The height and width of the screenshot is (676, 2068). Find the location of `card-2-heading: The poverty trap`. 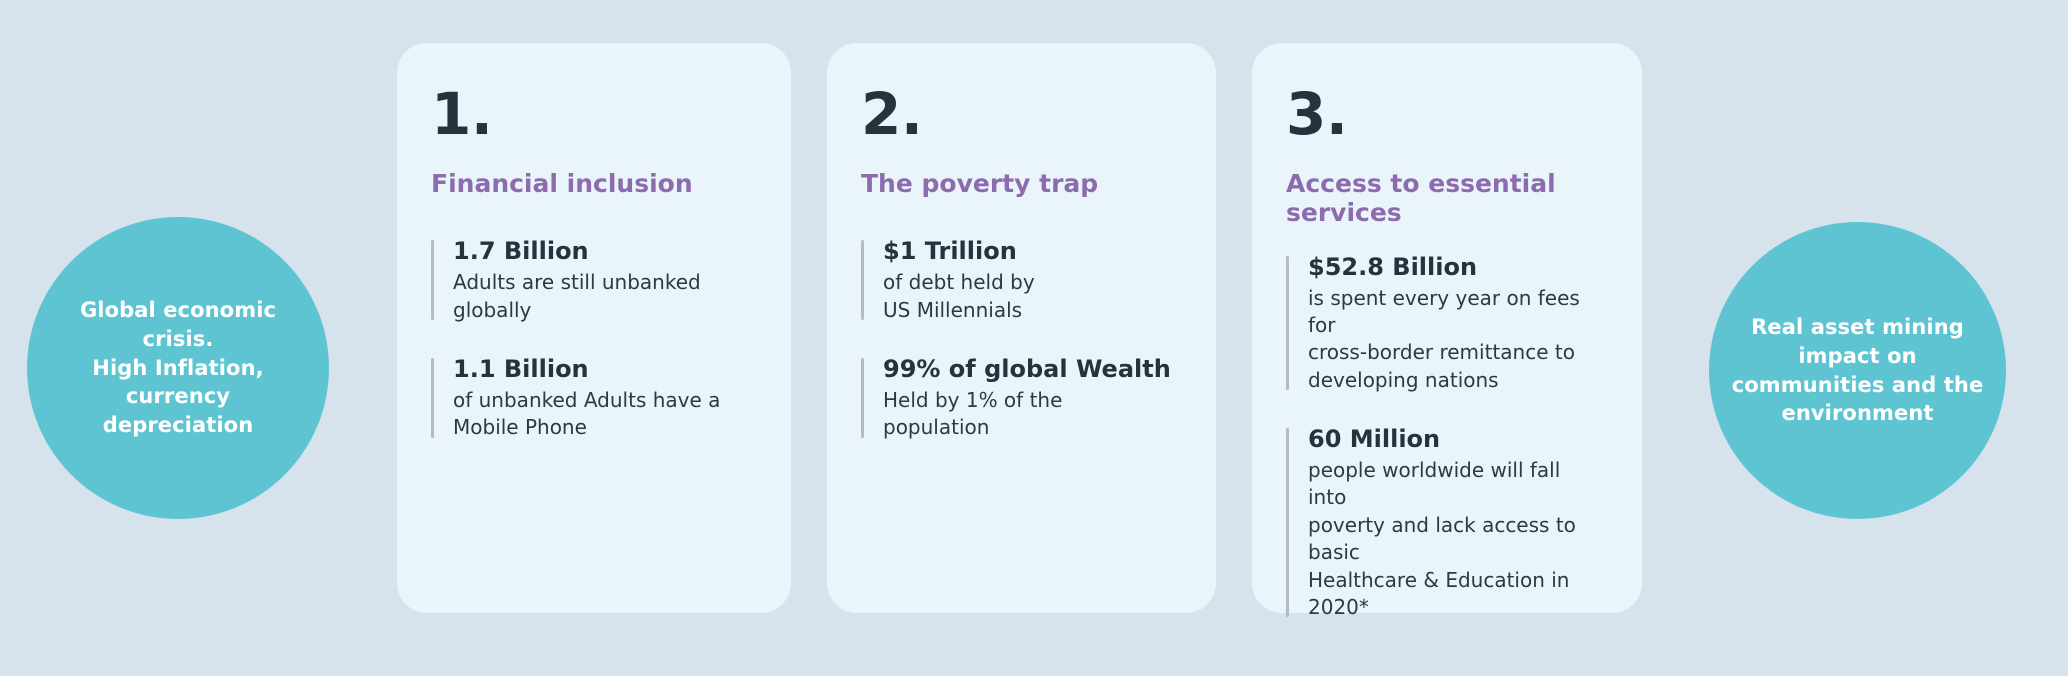

card-2-heading: The poverty trap is located at coordinates (980, 183).